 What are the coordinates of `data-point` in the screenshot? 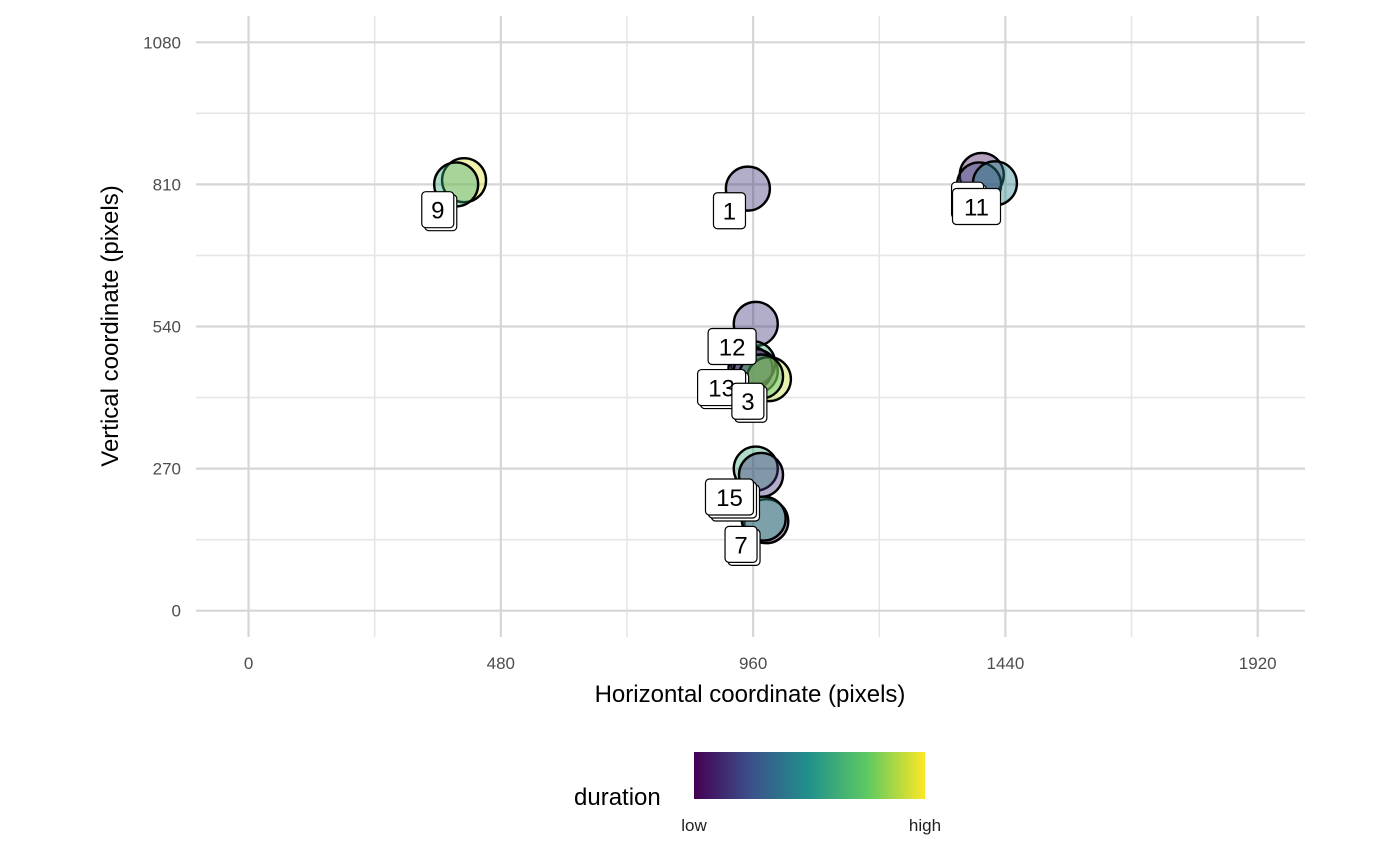 It's located at (464, 180).